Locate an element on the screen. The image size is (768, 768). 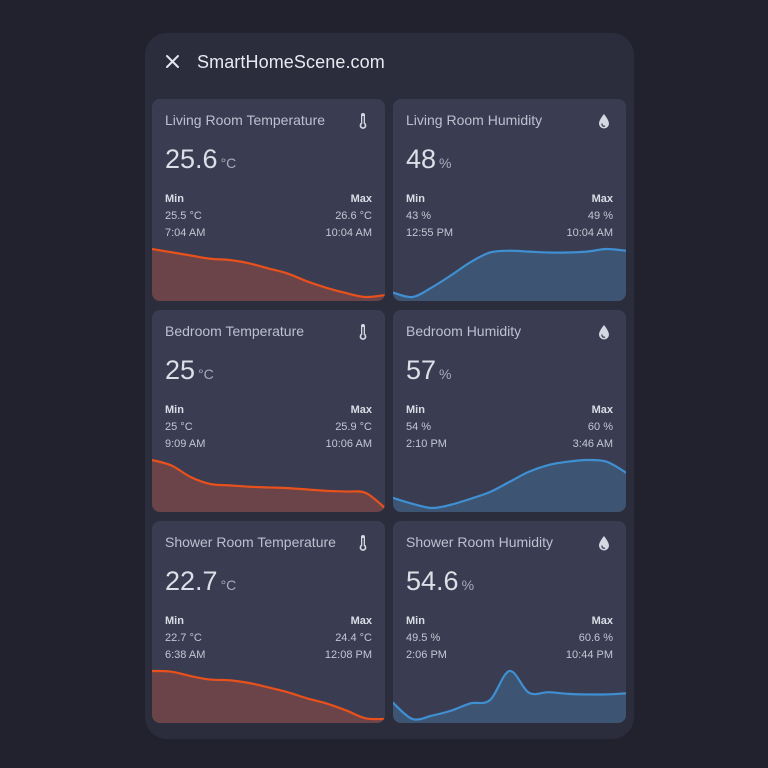
max-time: 3:46 AM is located at coordinates (592, 444).